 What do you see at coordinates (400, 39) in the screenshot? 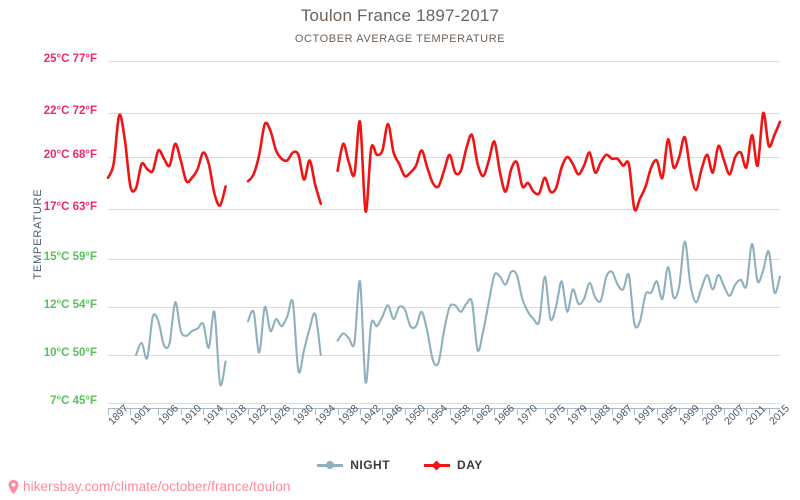
I see `chart-subtitle: OCTOBER AVERAGE TEMPERATURE` at bounding box center [400, 39].